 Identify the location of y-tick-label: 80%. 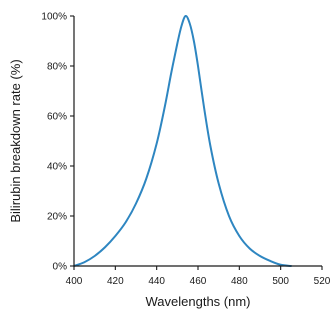
(57, 67).